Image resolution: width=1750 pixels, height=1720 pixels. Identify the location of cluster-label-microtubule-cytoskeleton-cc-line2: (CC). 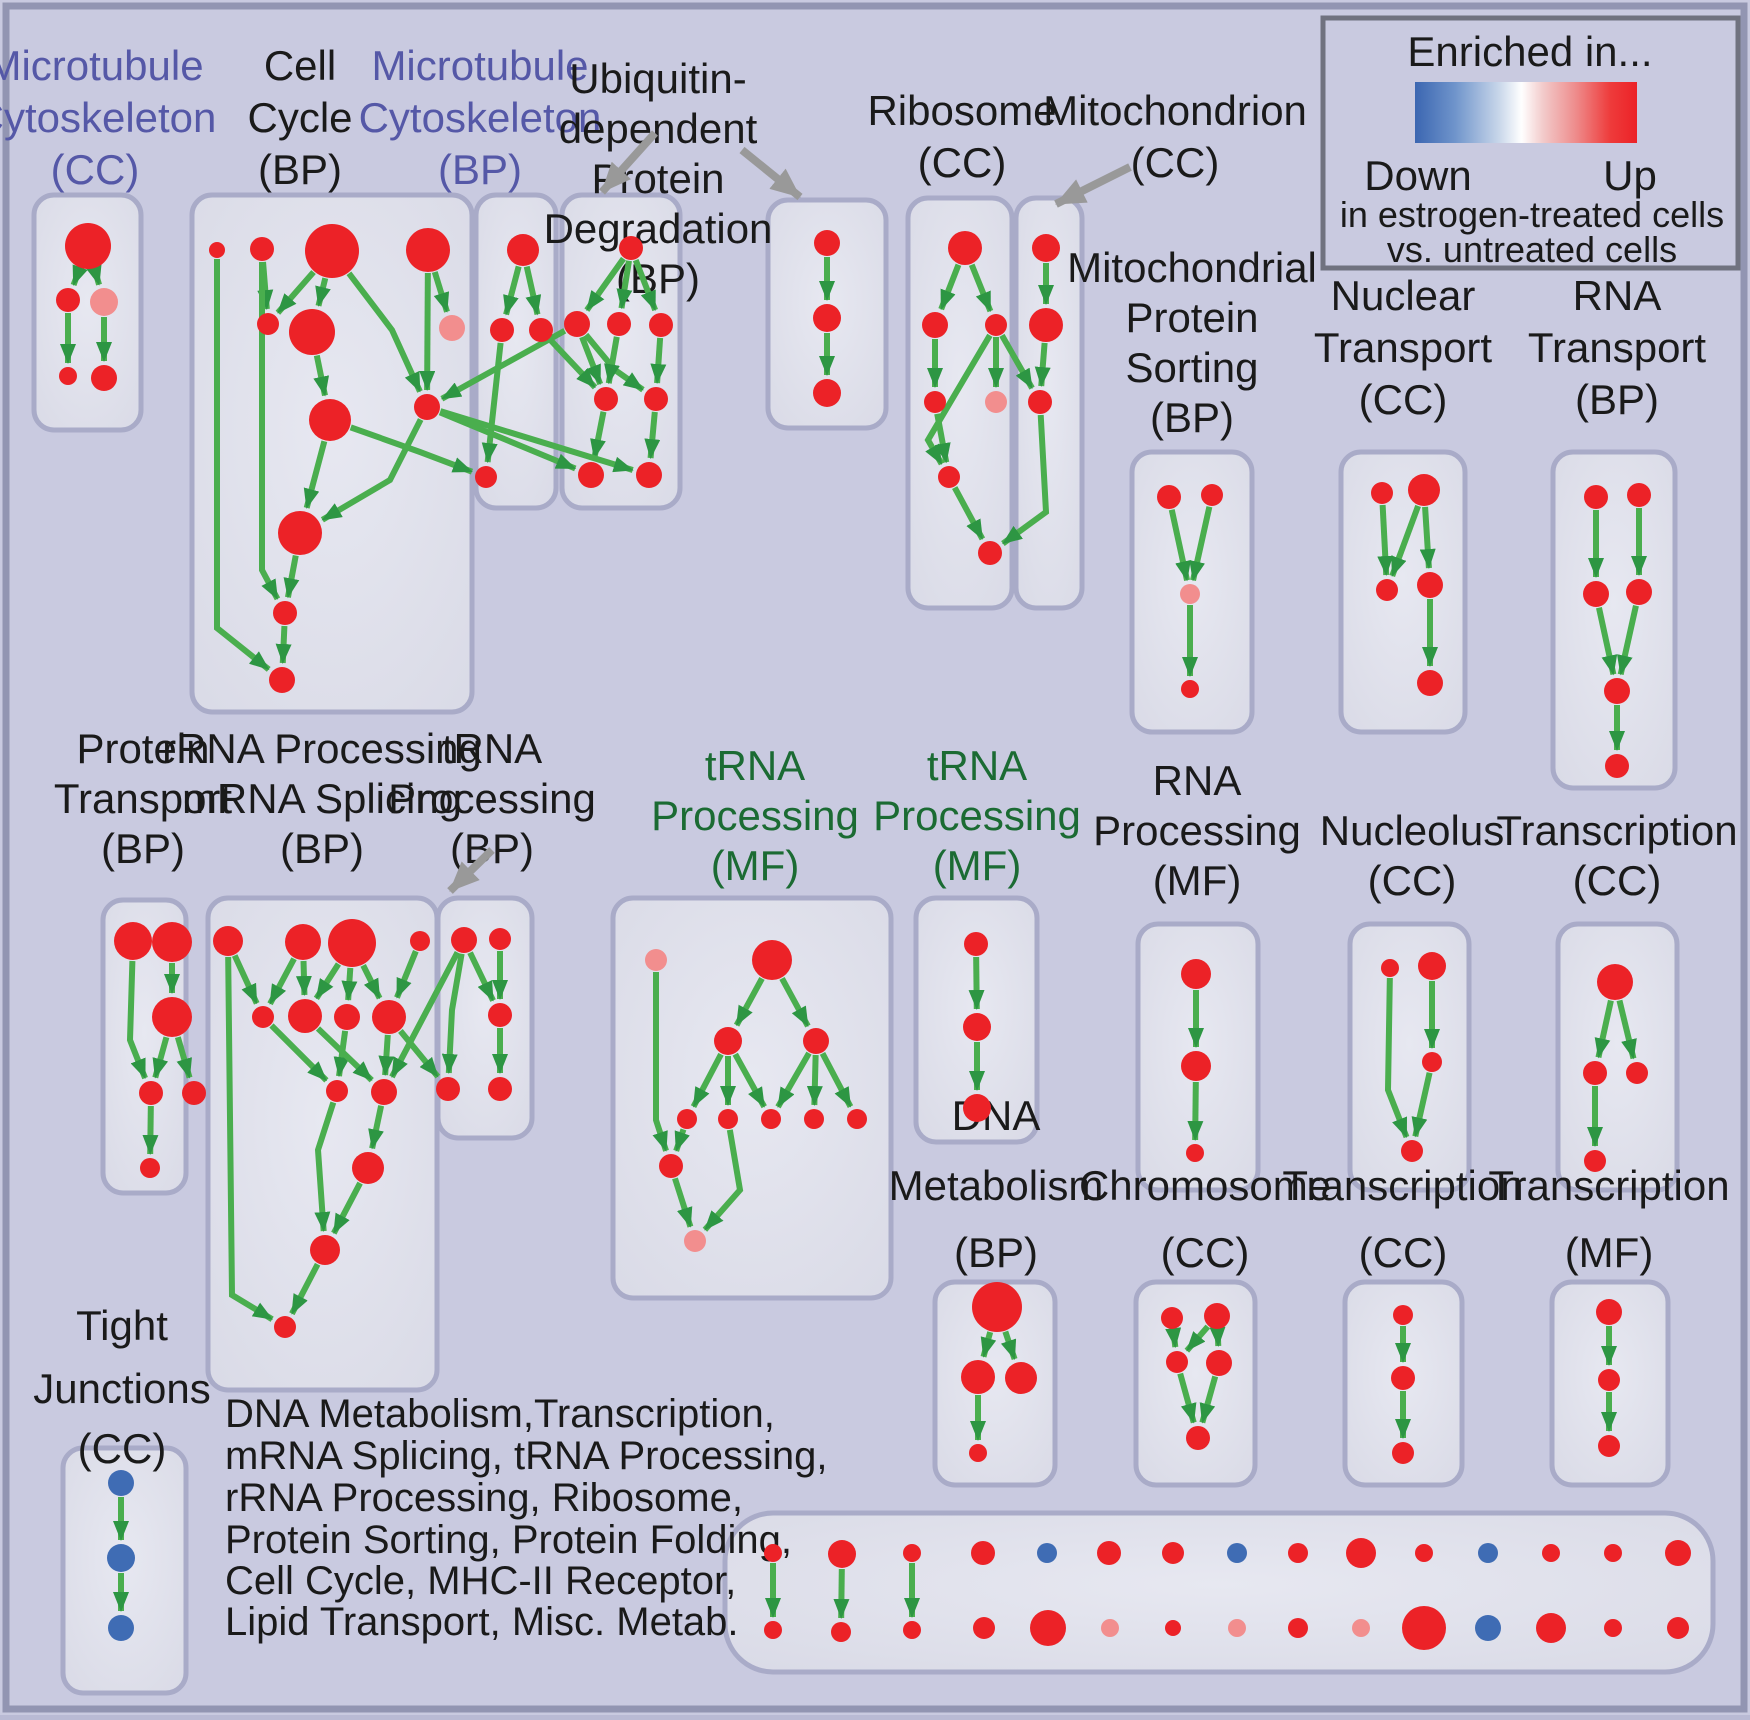
(95, 169).